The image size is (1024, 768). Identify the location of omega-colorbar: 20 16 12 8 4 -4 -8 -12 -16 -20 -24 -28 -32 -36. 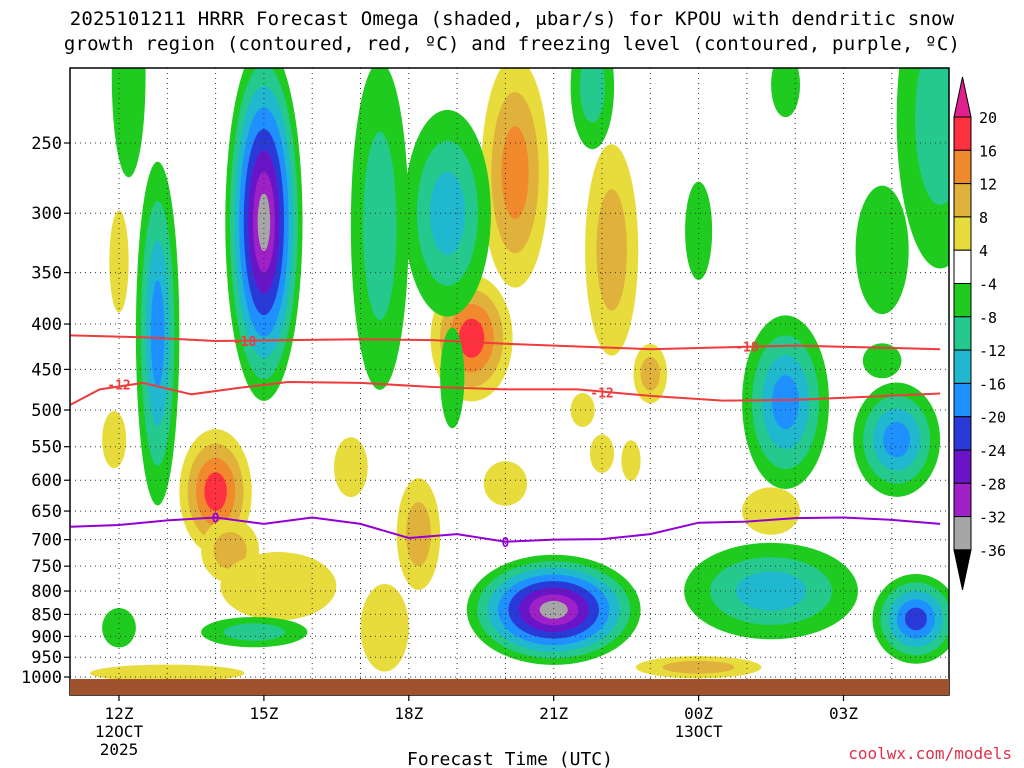
(979, 333).